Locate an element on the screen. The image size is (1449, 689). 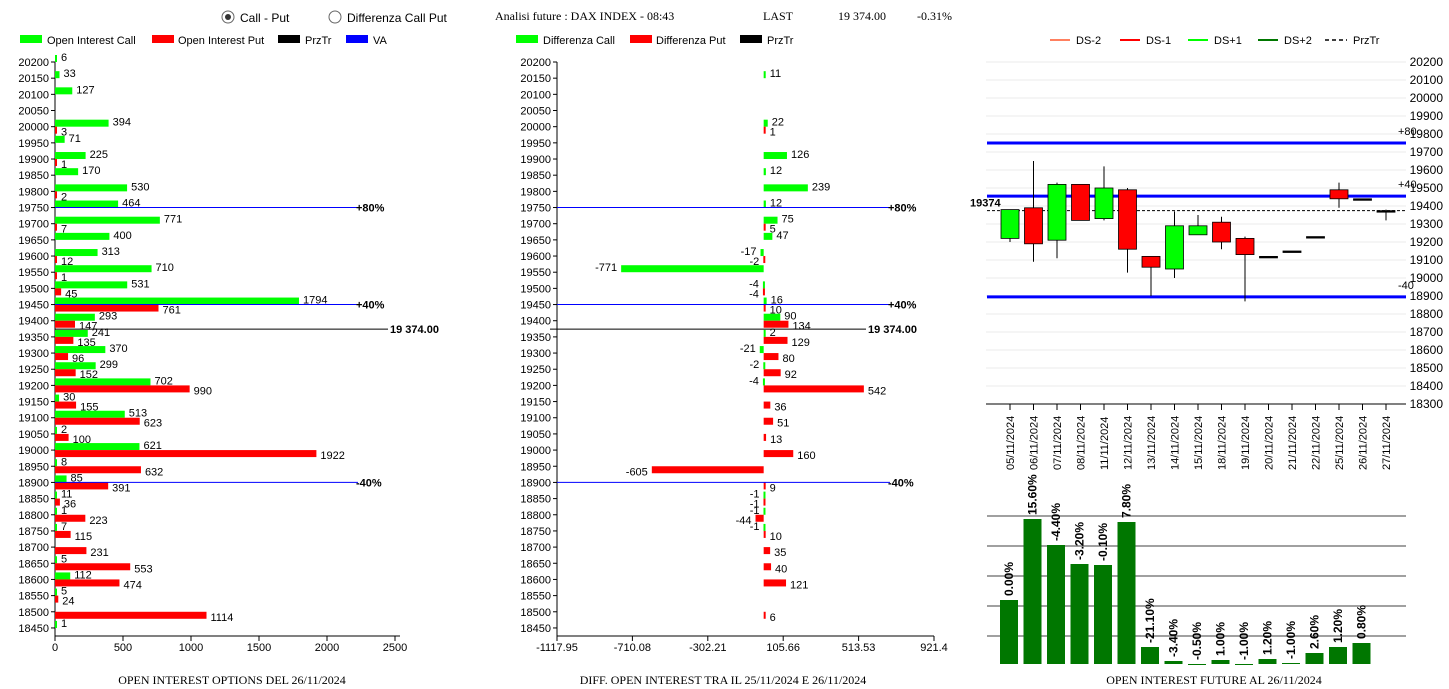
strike-label: 19250 is located at coordinates (535, 370).